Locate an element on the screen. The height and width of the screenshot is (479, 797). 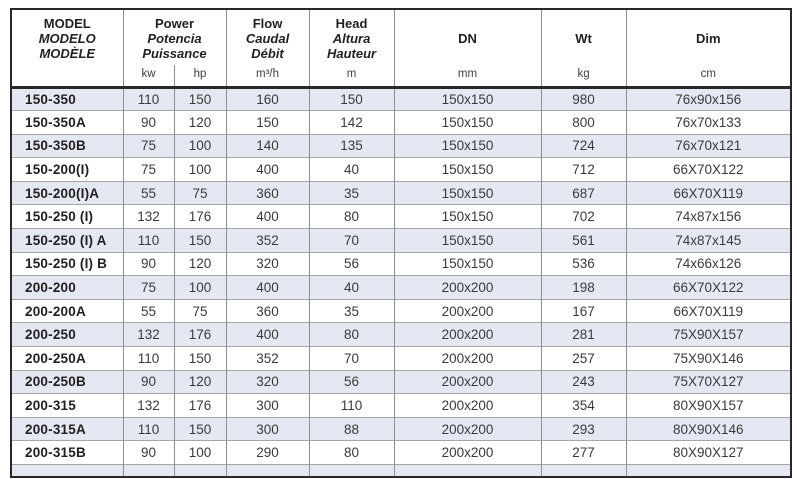
head-cell: 88 is located at coordinates (351, 428).